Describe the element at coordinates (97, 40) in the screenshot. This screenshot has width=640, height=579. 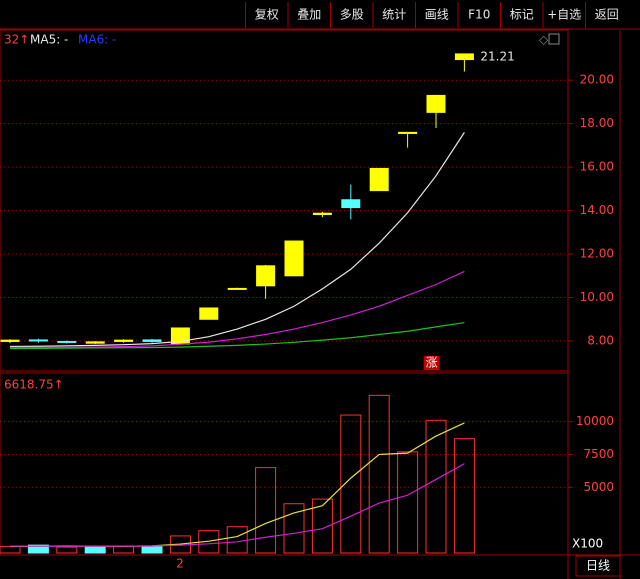
I see `legend-entry: MA6: -` at that location.